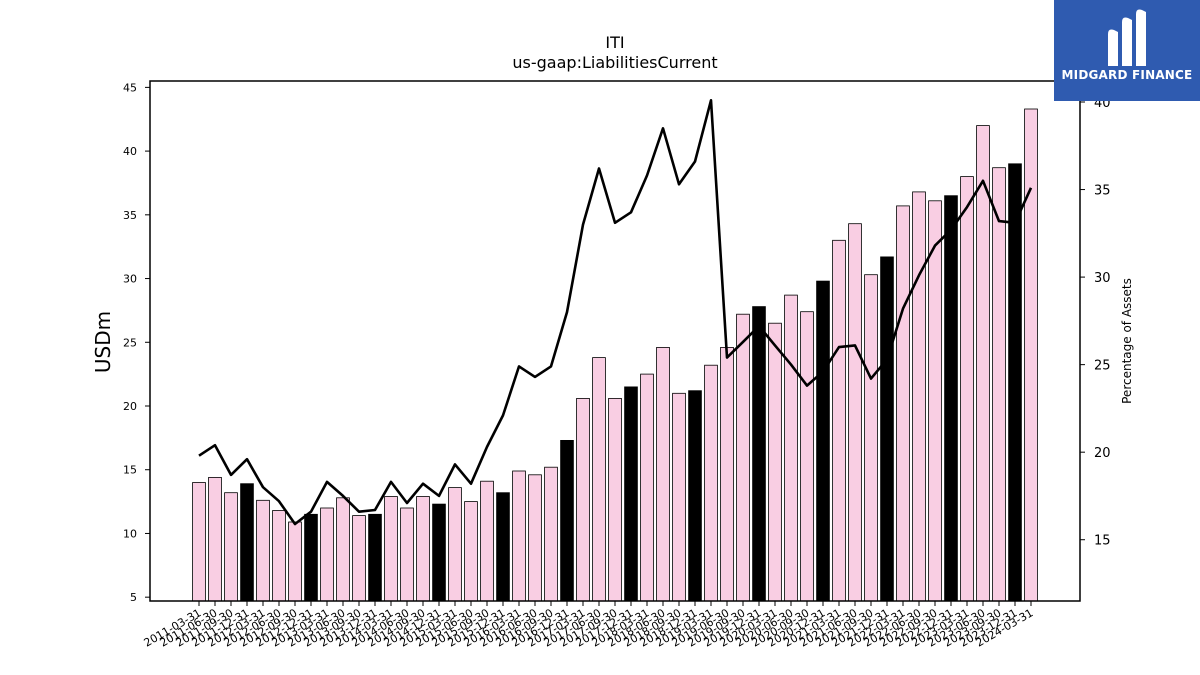  I want to click on left-tick-label: 35, so click(130, 215).